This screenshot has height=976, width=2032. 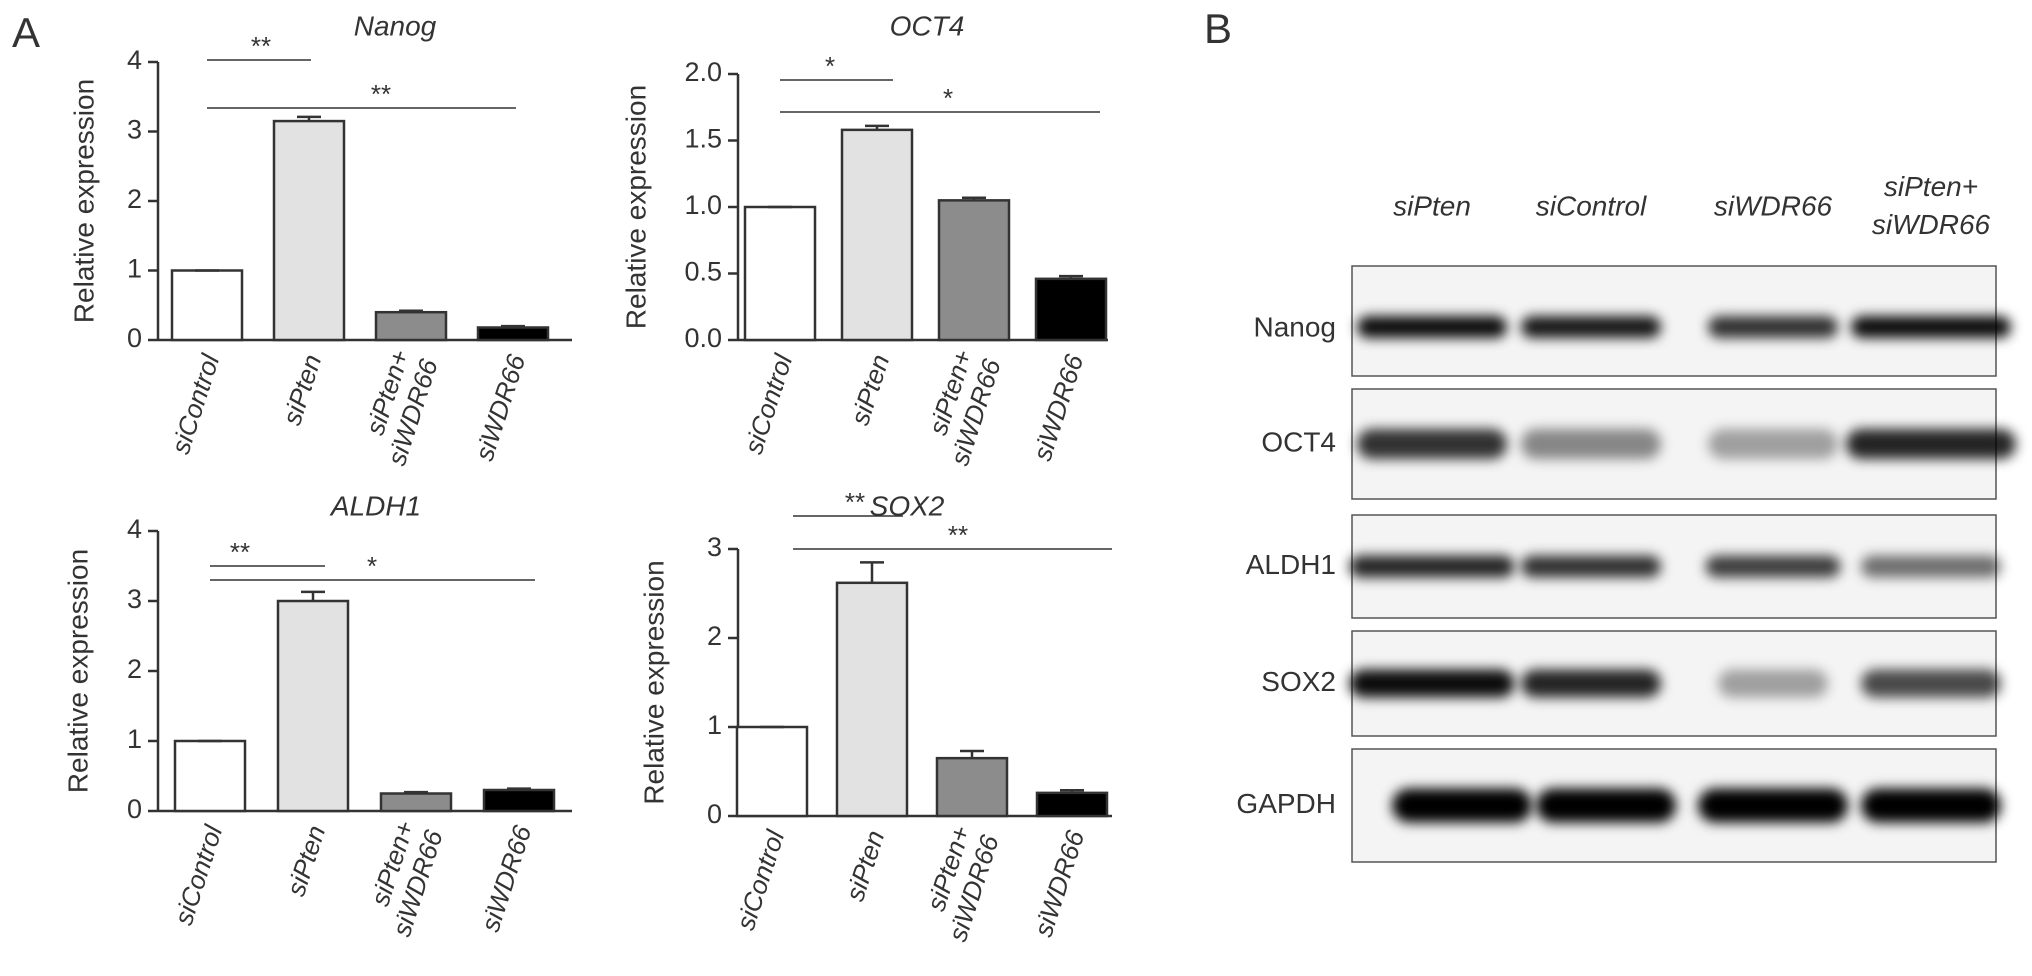 What do you see at coordinates (703, 139) in the screenshot?
I see `y-tick-label: 1.5` at bounding box center [703, 139].